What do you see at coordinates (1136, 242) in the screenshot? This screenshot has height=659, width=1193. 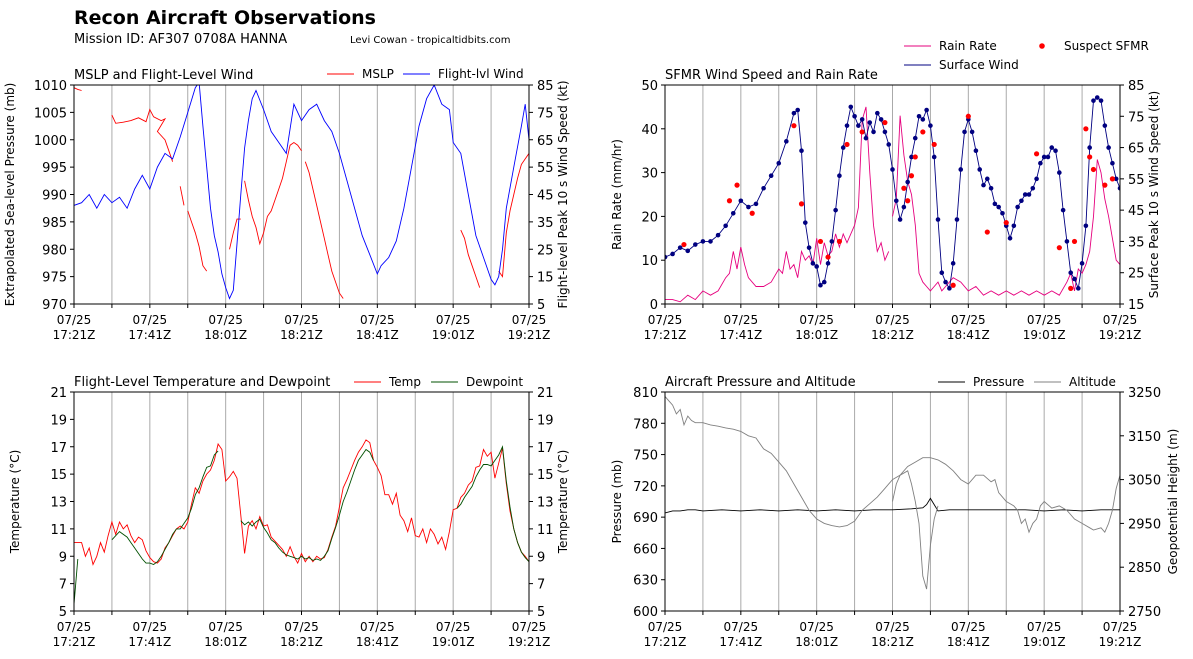 I see `y2-tick-label: 35` at bounding box center [1136, 242].